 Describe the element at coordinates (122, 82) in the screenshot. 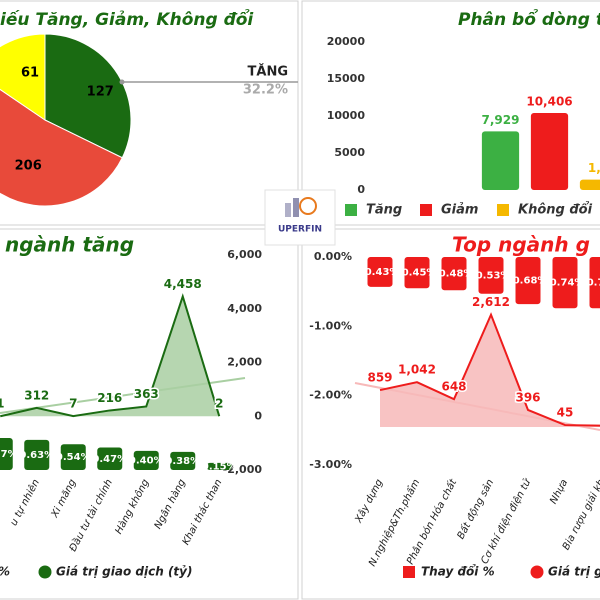

I see `leader-dot` at that location.